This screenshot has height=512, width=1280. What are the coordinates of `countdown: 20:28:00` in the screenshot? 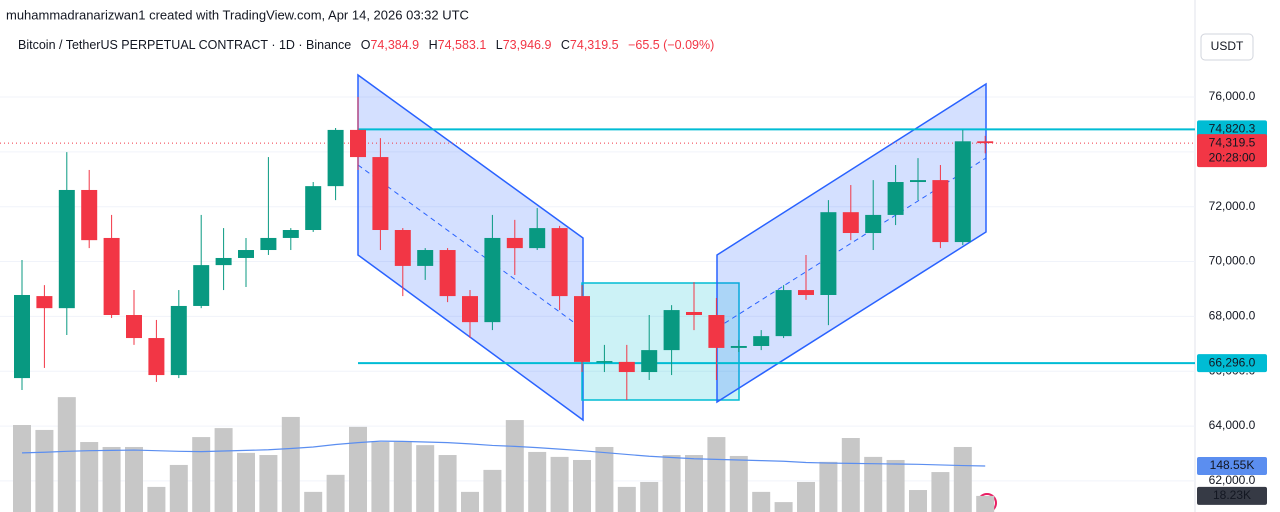 It's located at (1232, 157).